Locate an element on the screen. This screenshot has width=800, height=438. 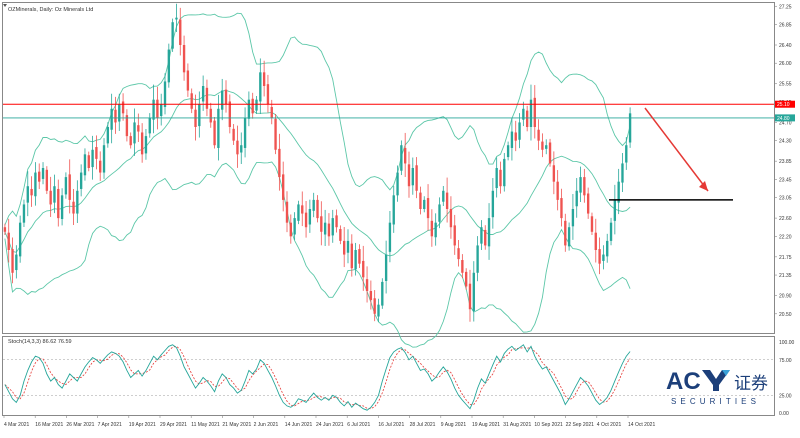
price-tick-label: 21.35 is located at coordinates (785, 276).